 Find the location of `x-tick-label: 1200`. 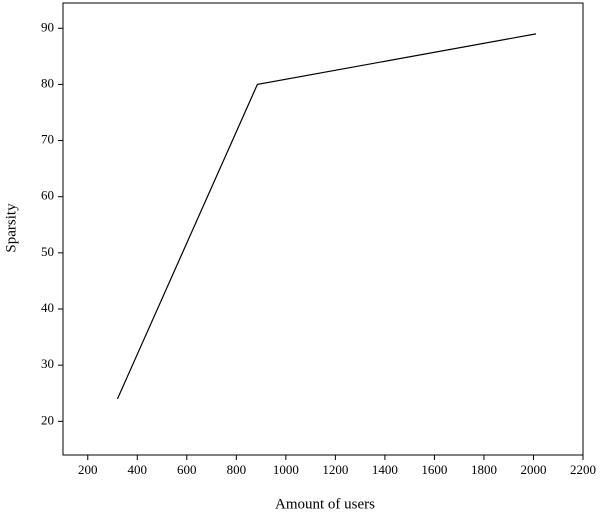

x-tick-label: 1200 is located at coordinates (335, 469).